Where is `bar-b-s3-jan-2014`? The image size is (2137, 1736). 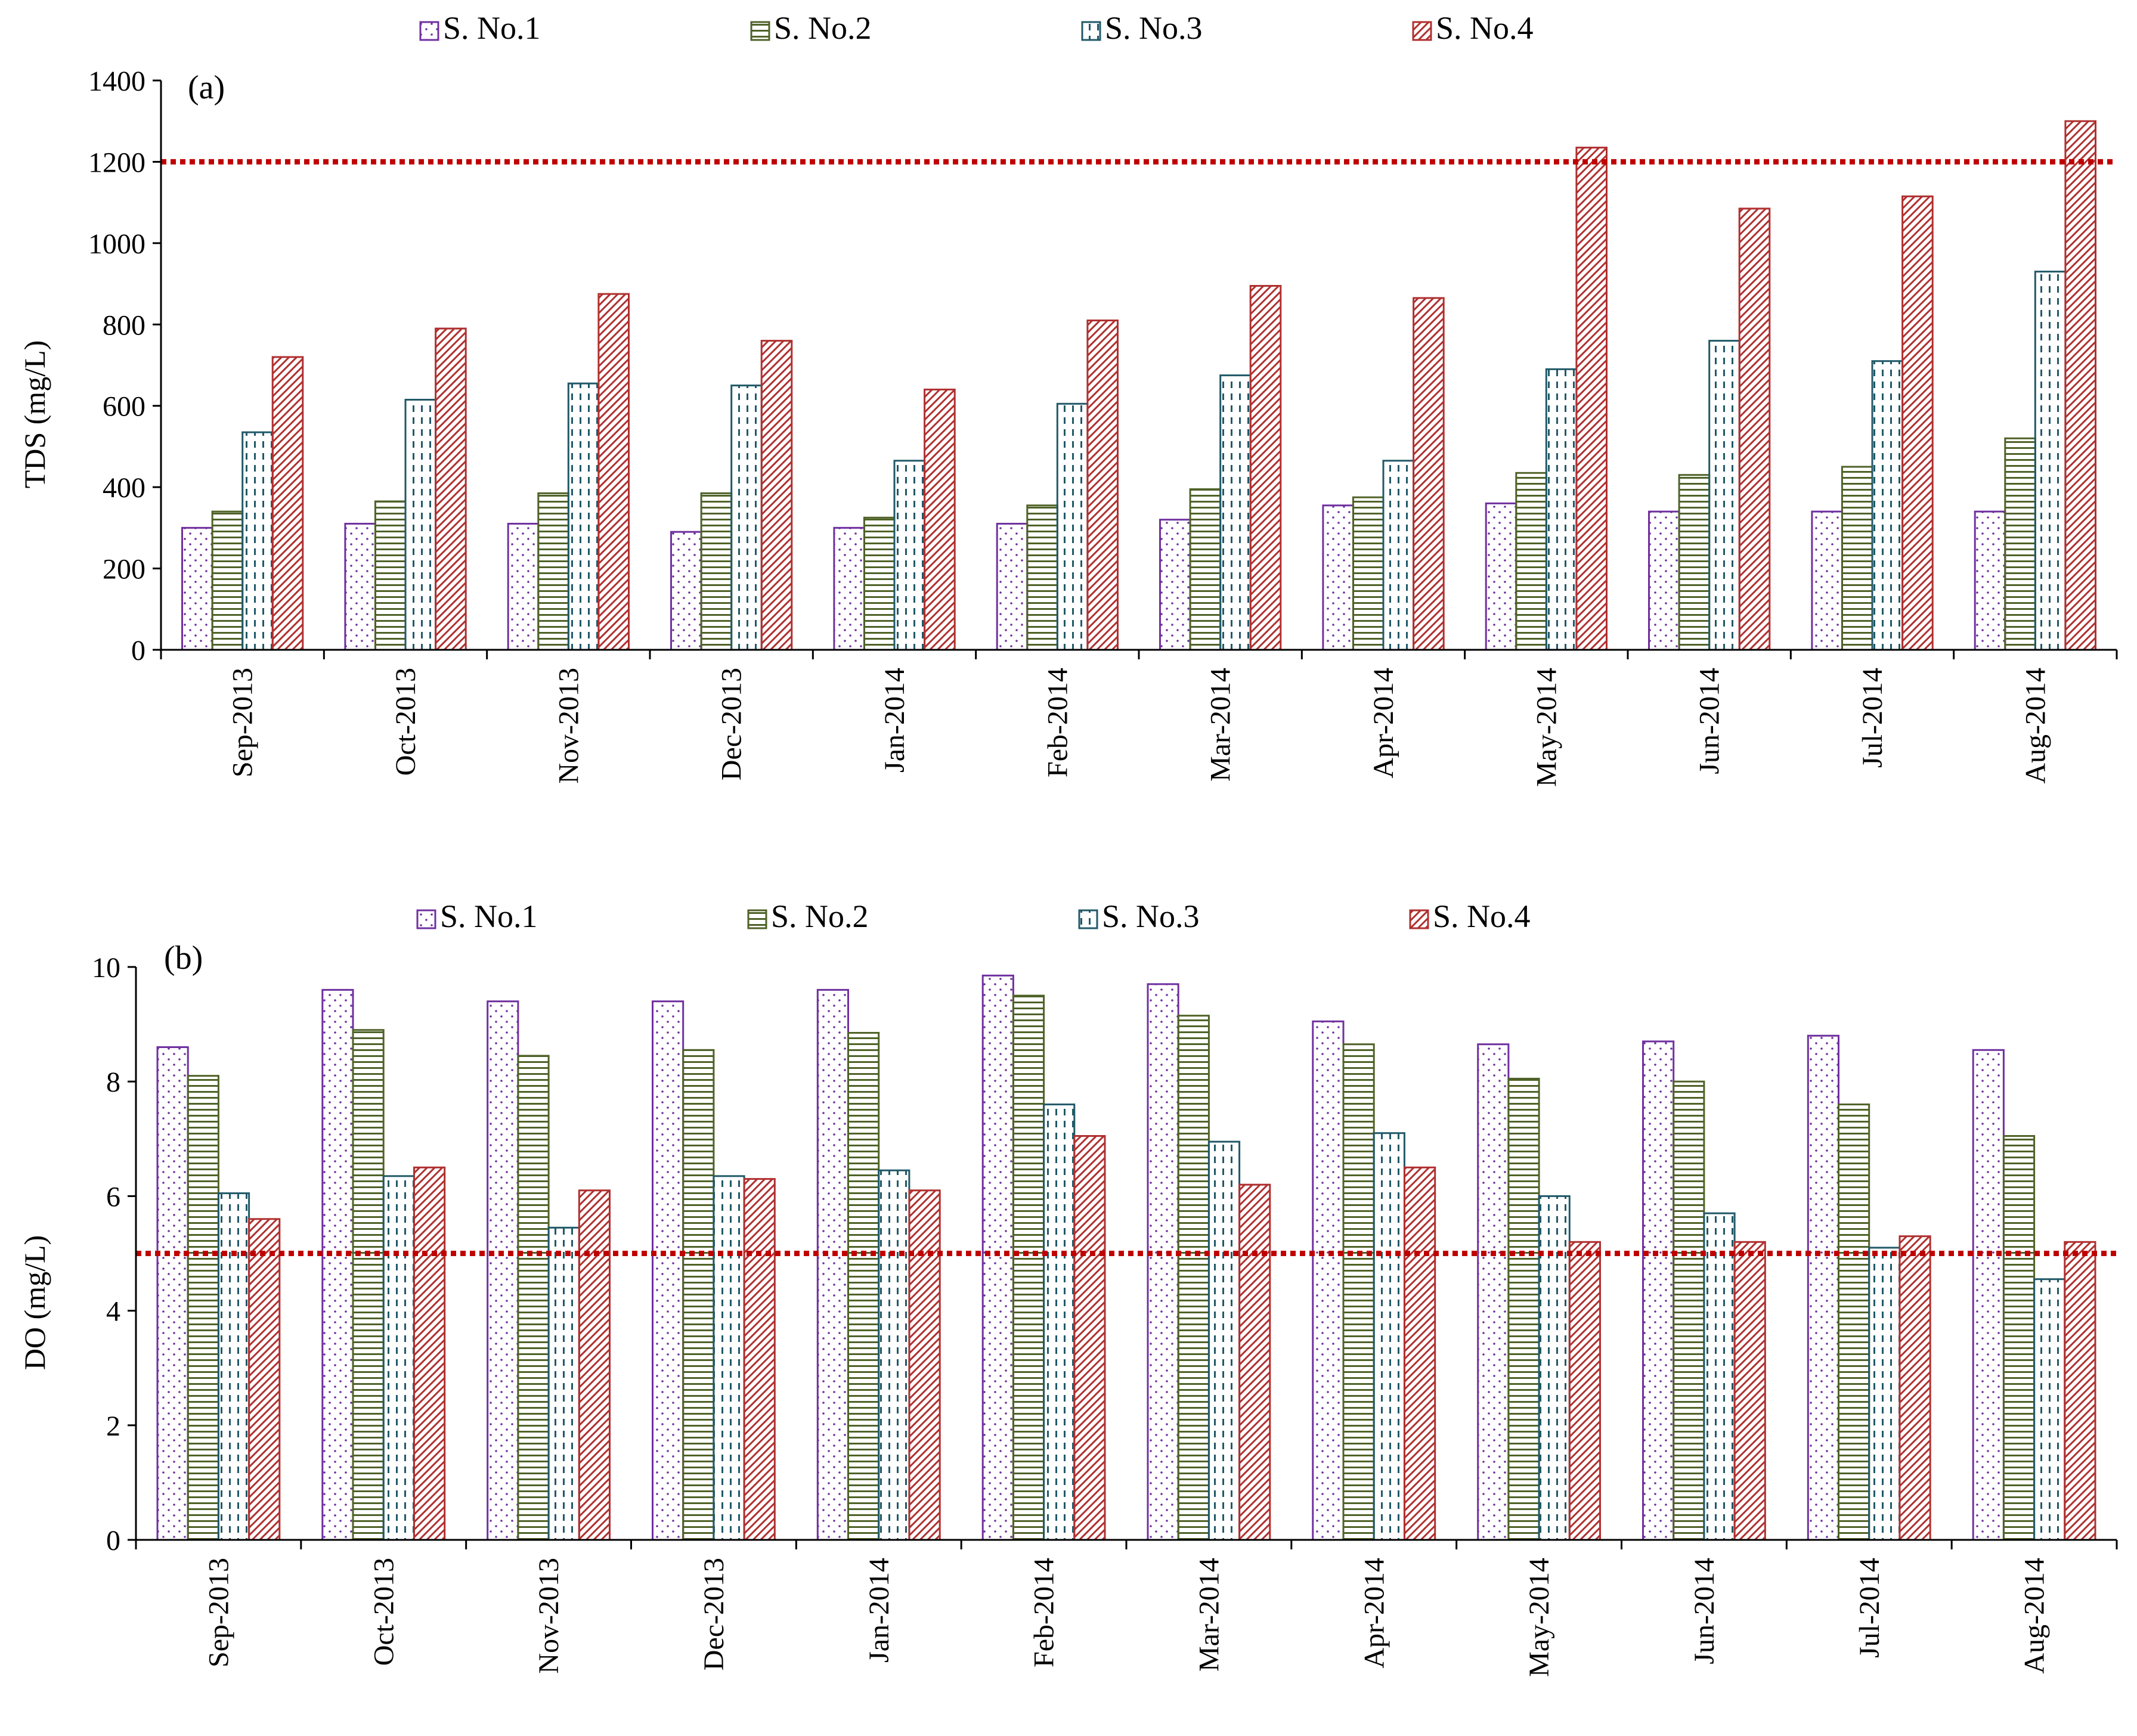
bar-b-s3-jan-2014 is located at coordinates (894, 1355).